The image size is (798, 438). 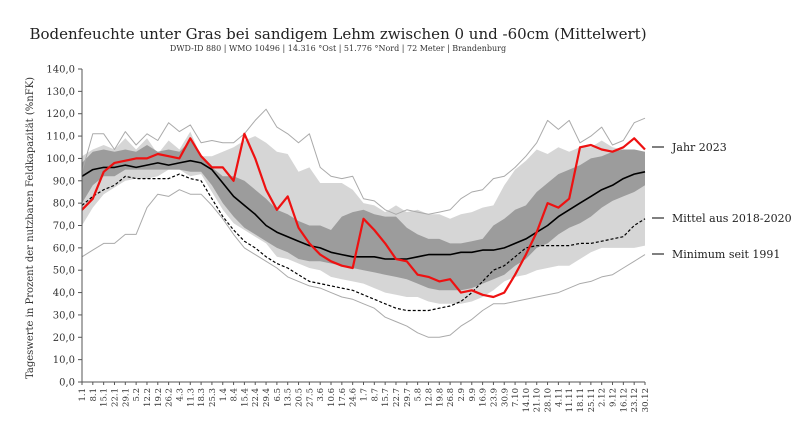 What do you see at coordinates (451, 397) in the screenshot?
I see `x-tick-label: 26.8` at bounding box center [451, 397].